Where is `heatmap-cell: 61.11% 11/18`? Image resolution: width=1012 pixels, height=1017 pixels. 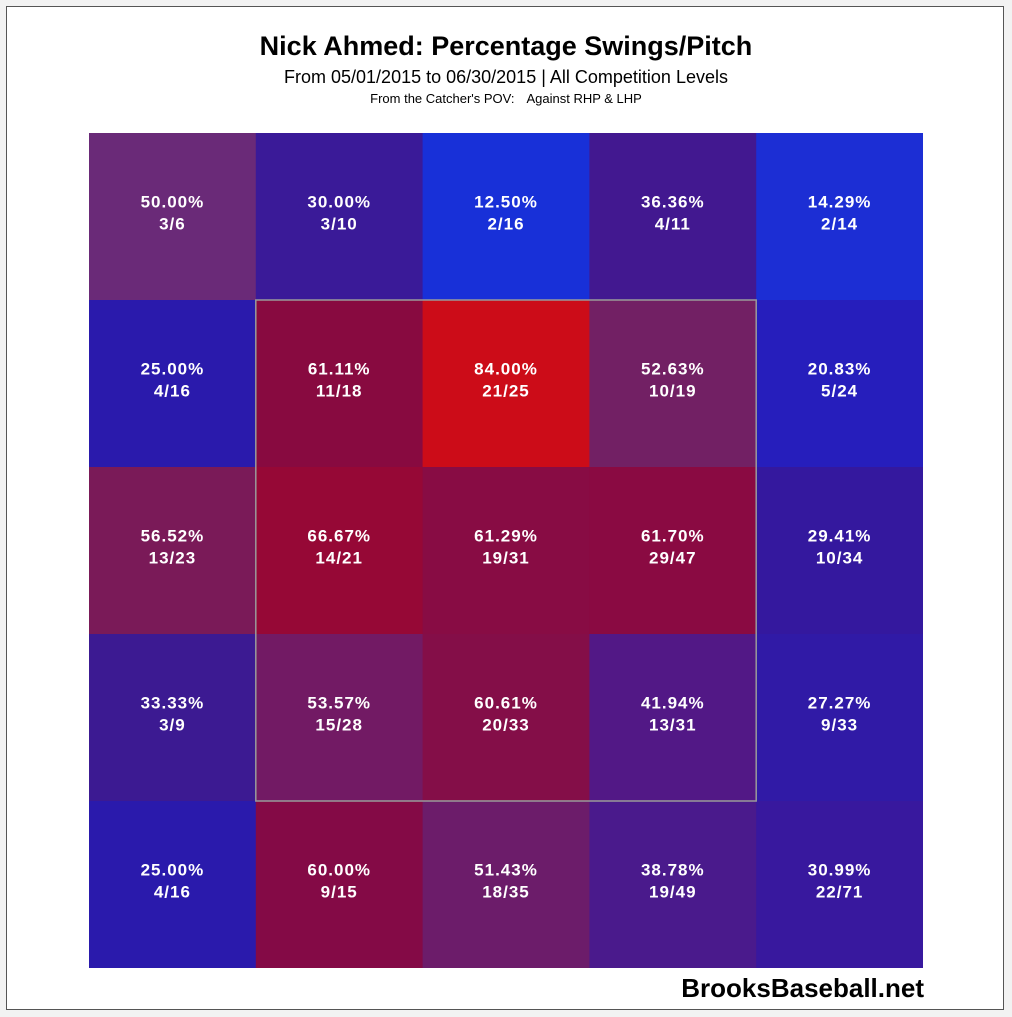
heatmap-cell: 61.11% 11/18 is located at coordinates (339, 384).